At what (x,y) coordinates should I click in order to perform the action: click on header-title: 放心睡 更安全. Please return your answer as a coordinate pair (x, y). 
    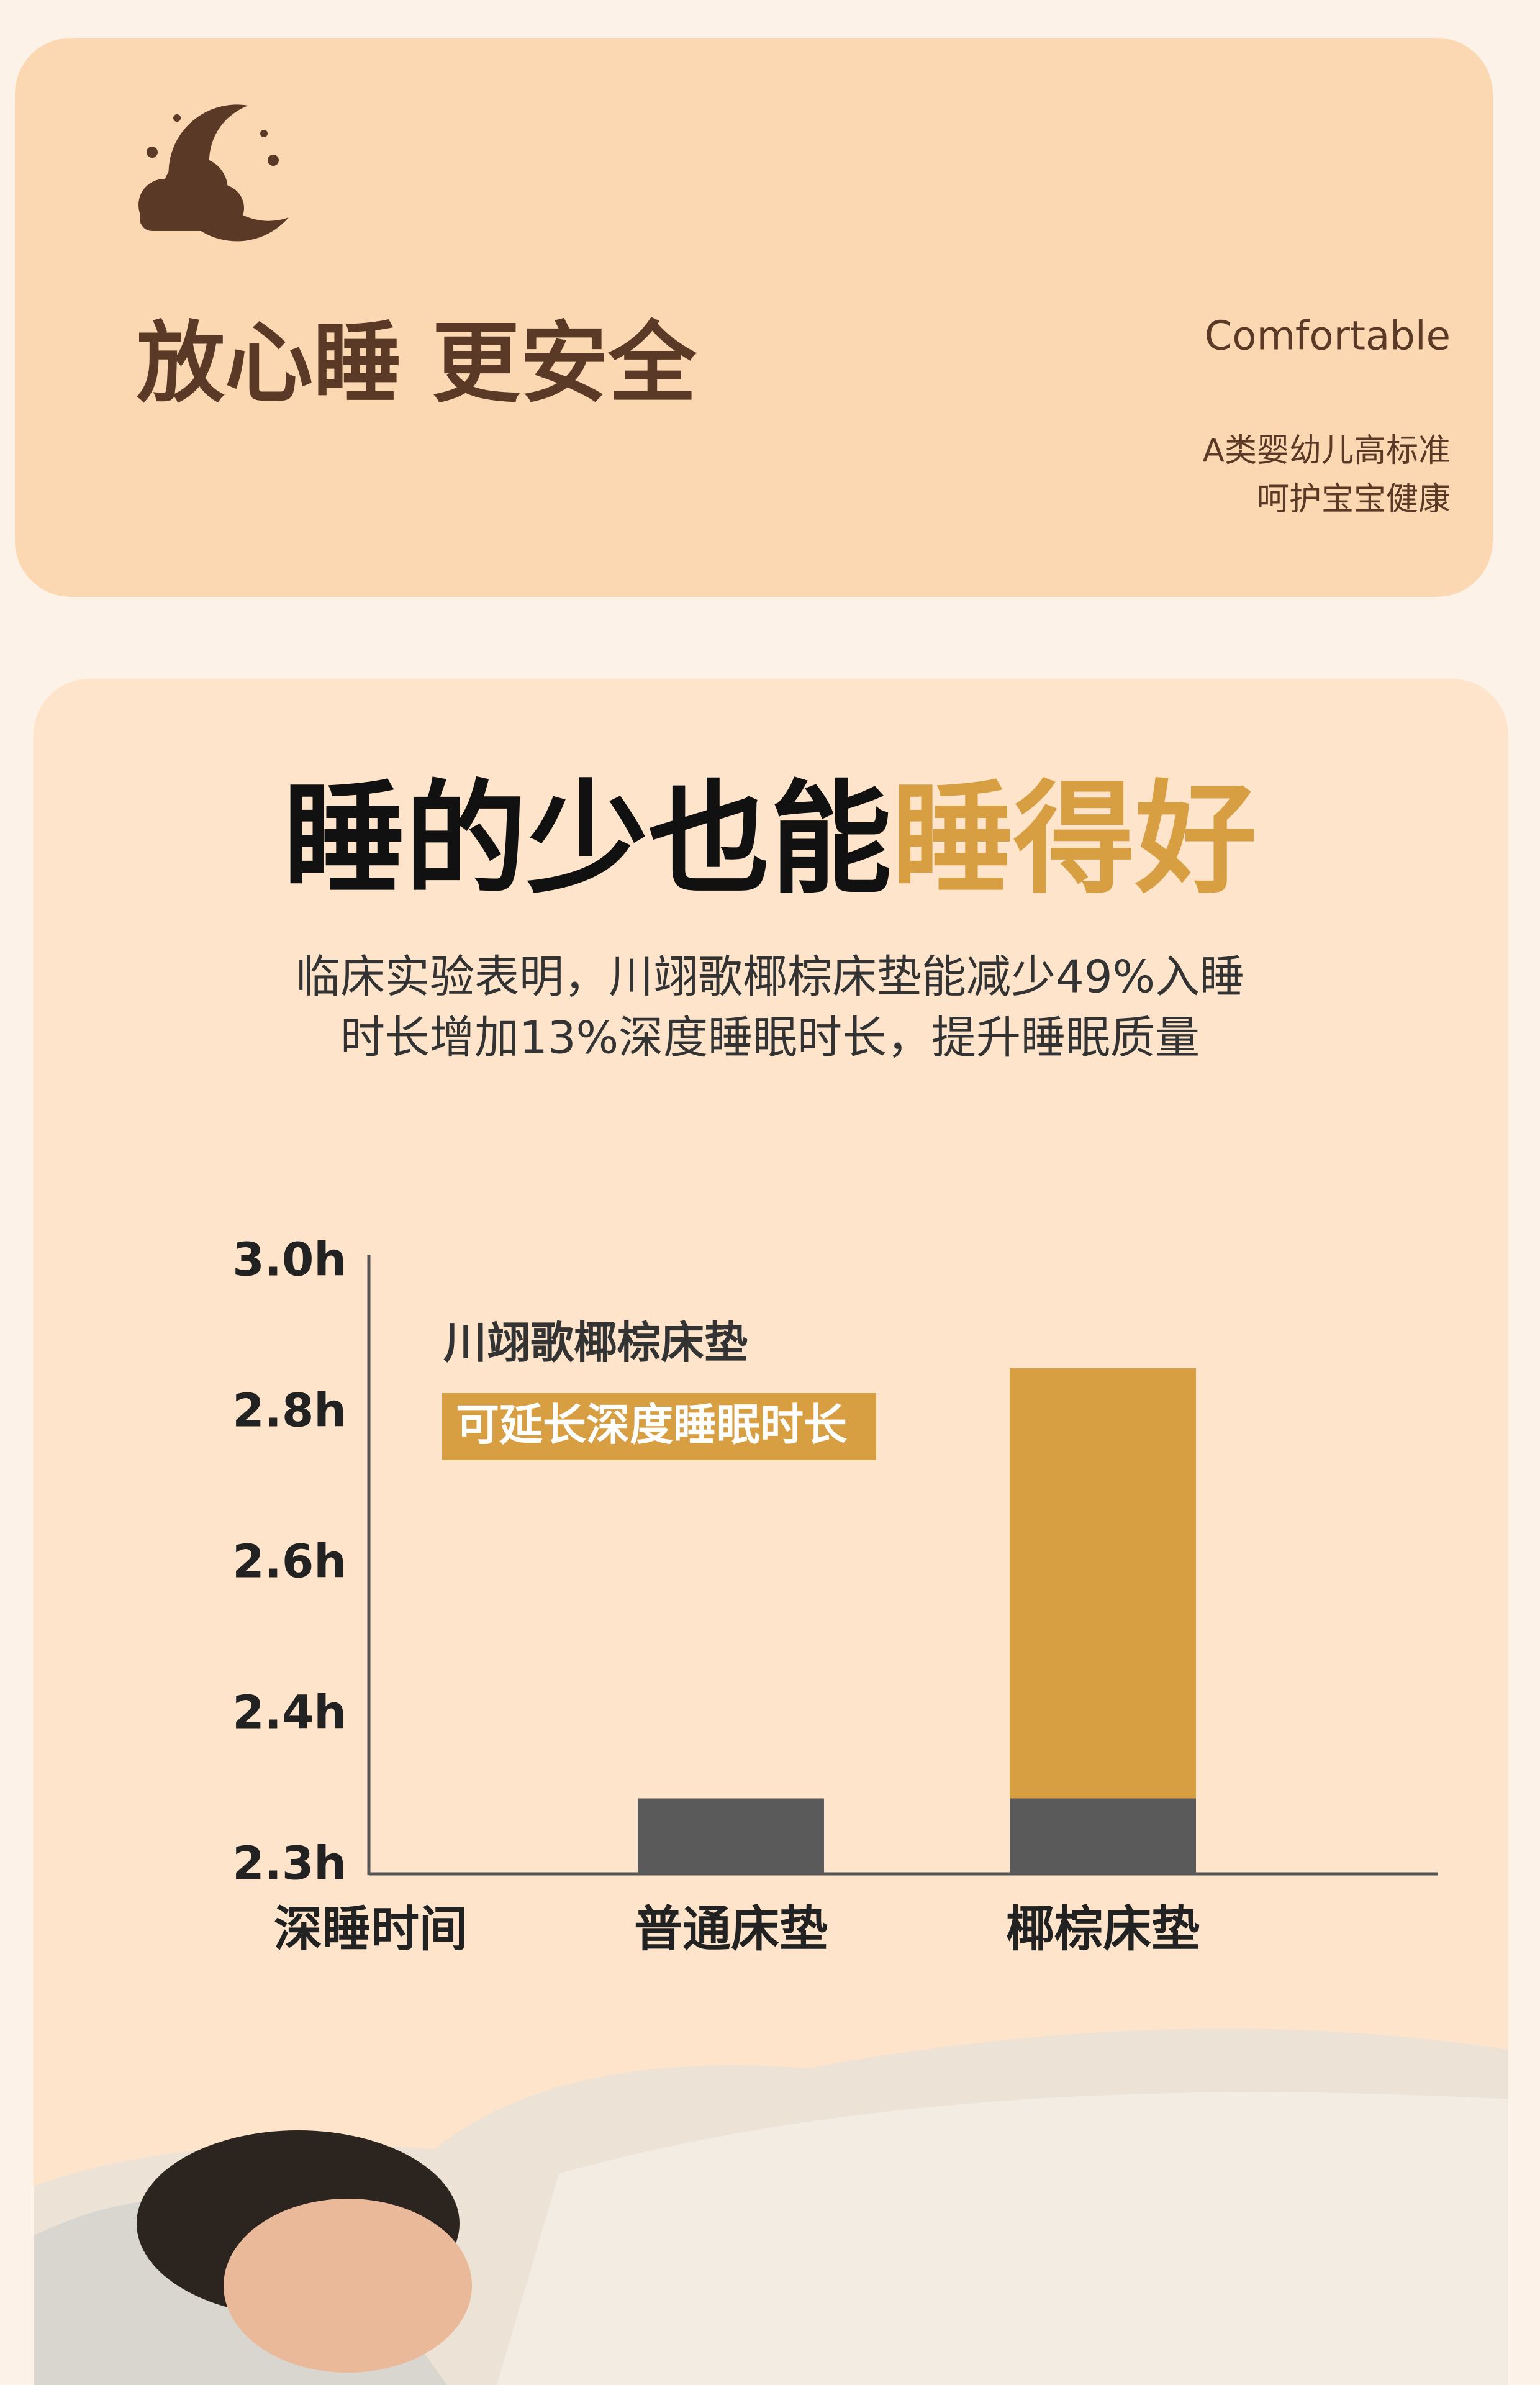
    Looking at the image, I should click on (417, 363).